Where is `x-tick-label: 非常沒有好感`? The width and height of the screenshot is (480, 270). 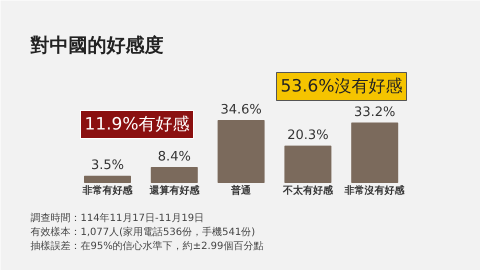
x-tick-label: 非常沒有好感 is located at coordinates (375, 190).